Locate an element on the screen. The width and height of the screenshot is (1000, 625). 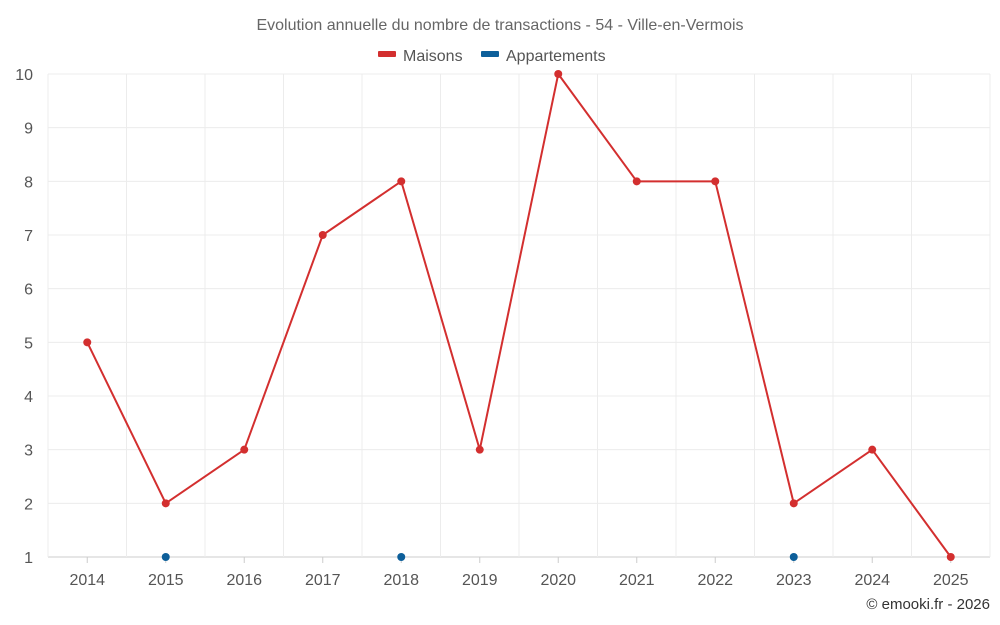
x-tick-label: 2024 is located at coordinates (872, 580).